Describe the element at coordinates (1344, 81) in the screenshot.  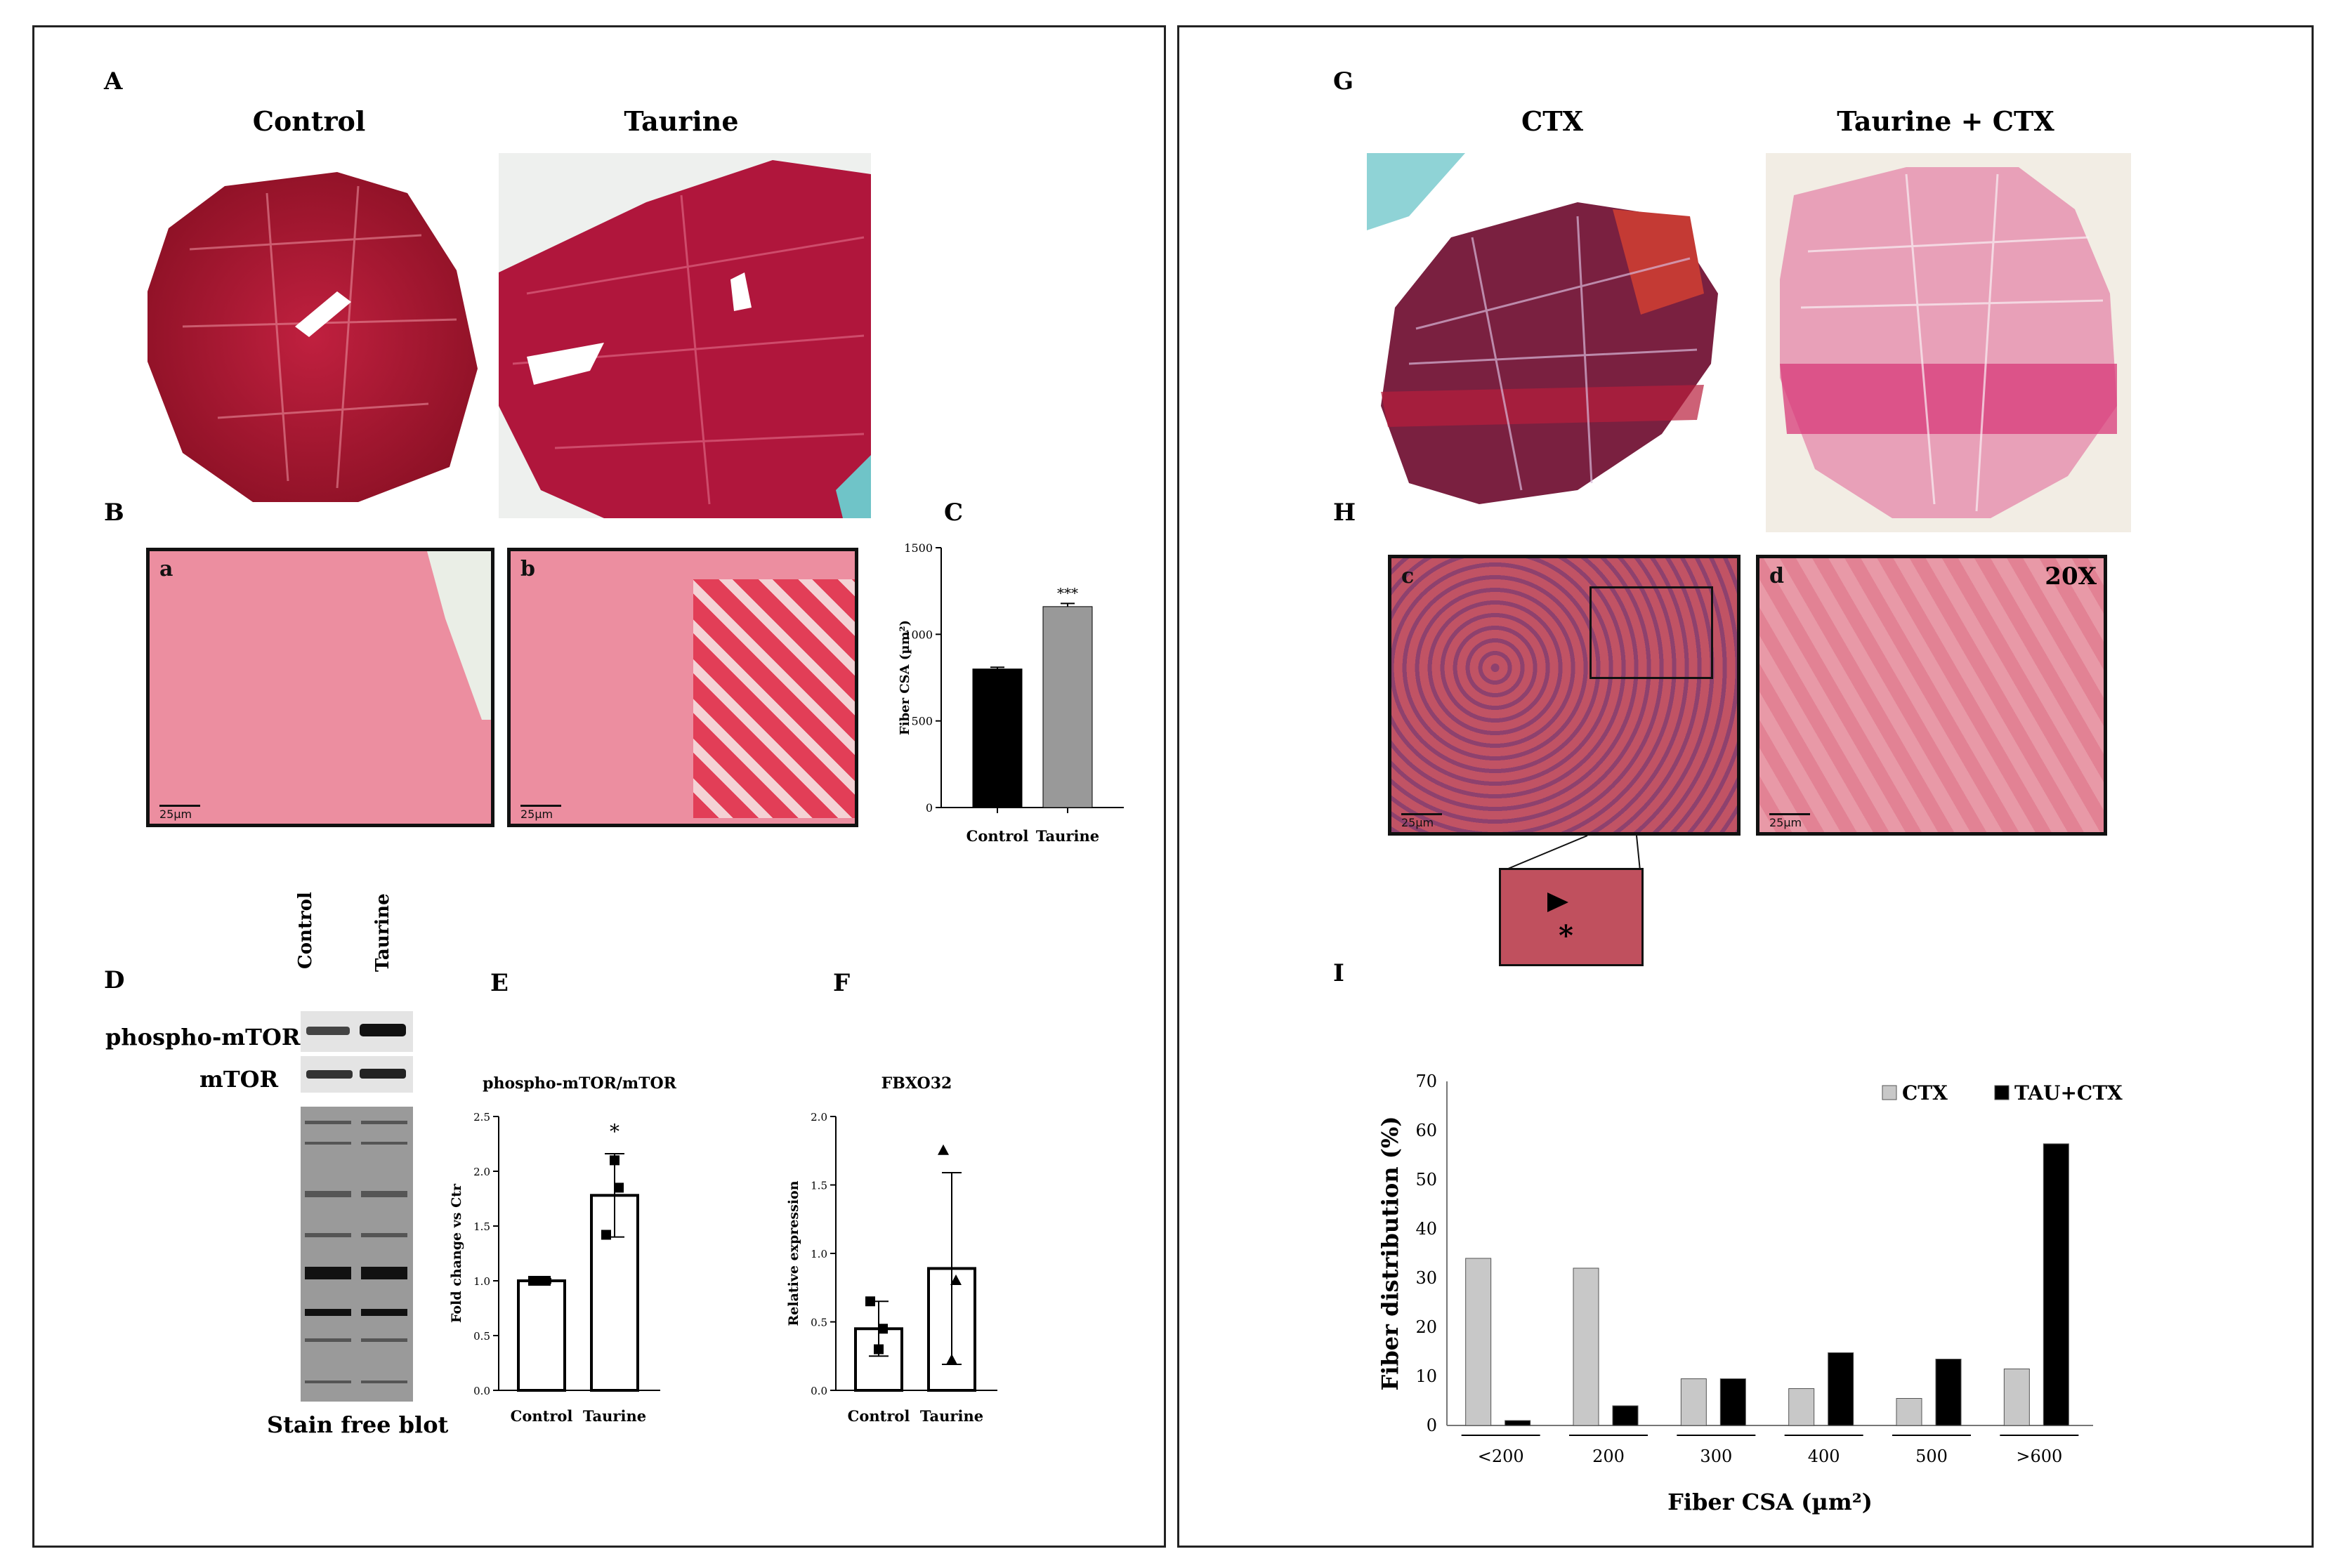
I see `panel-label-g: G` at that location.